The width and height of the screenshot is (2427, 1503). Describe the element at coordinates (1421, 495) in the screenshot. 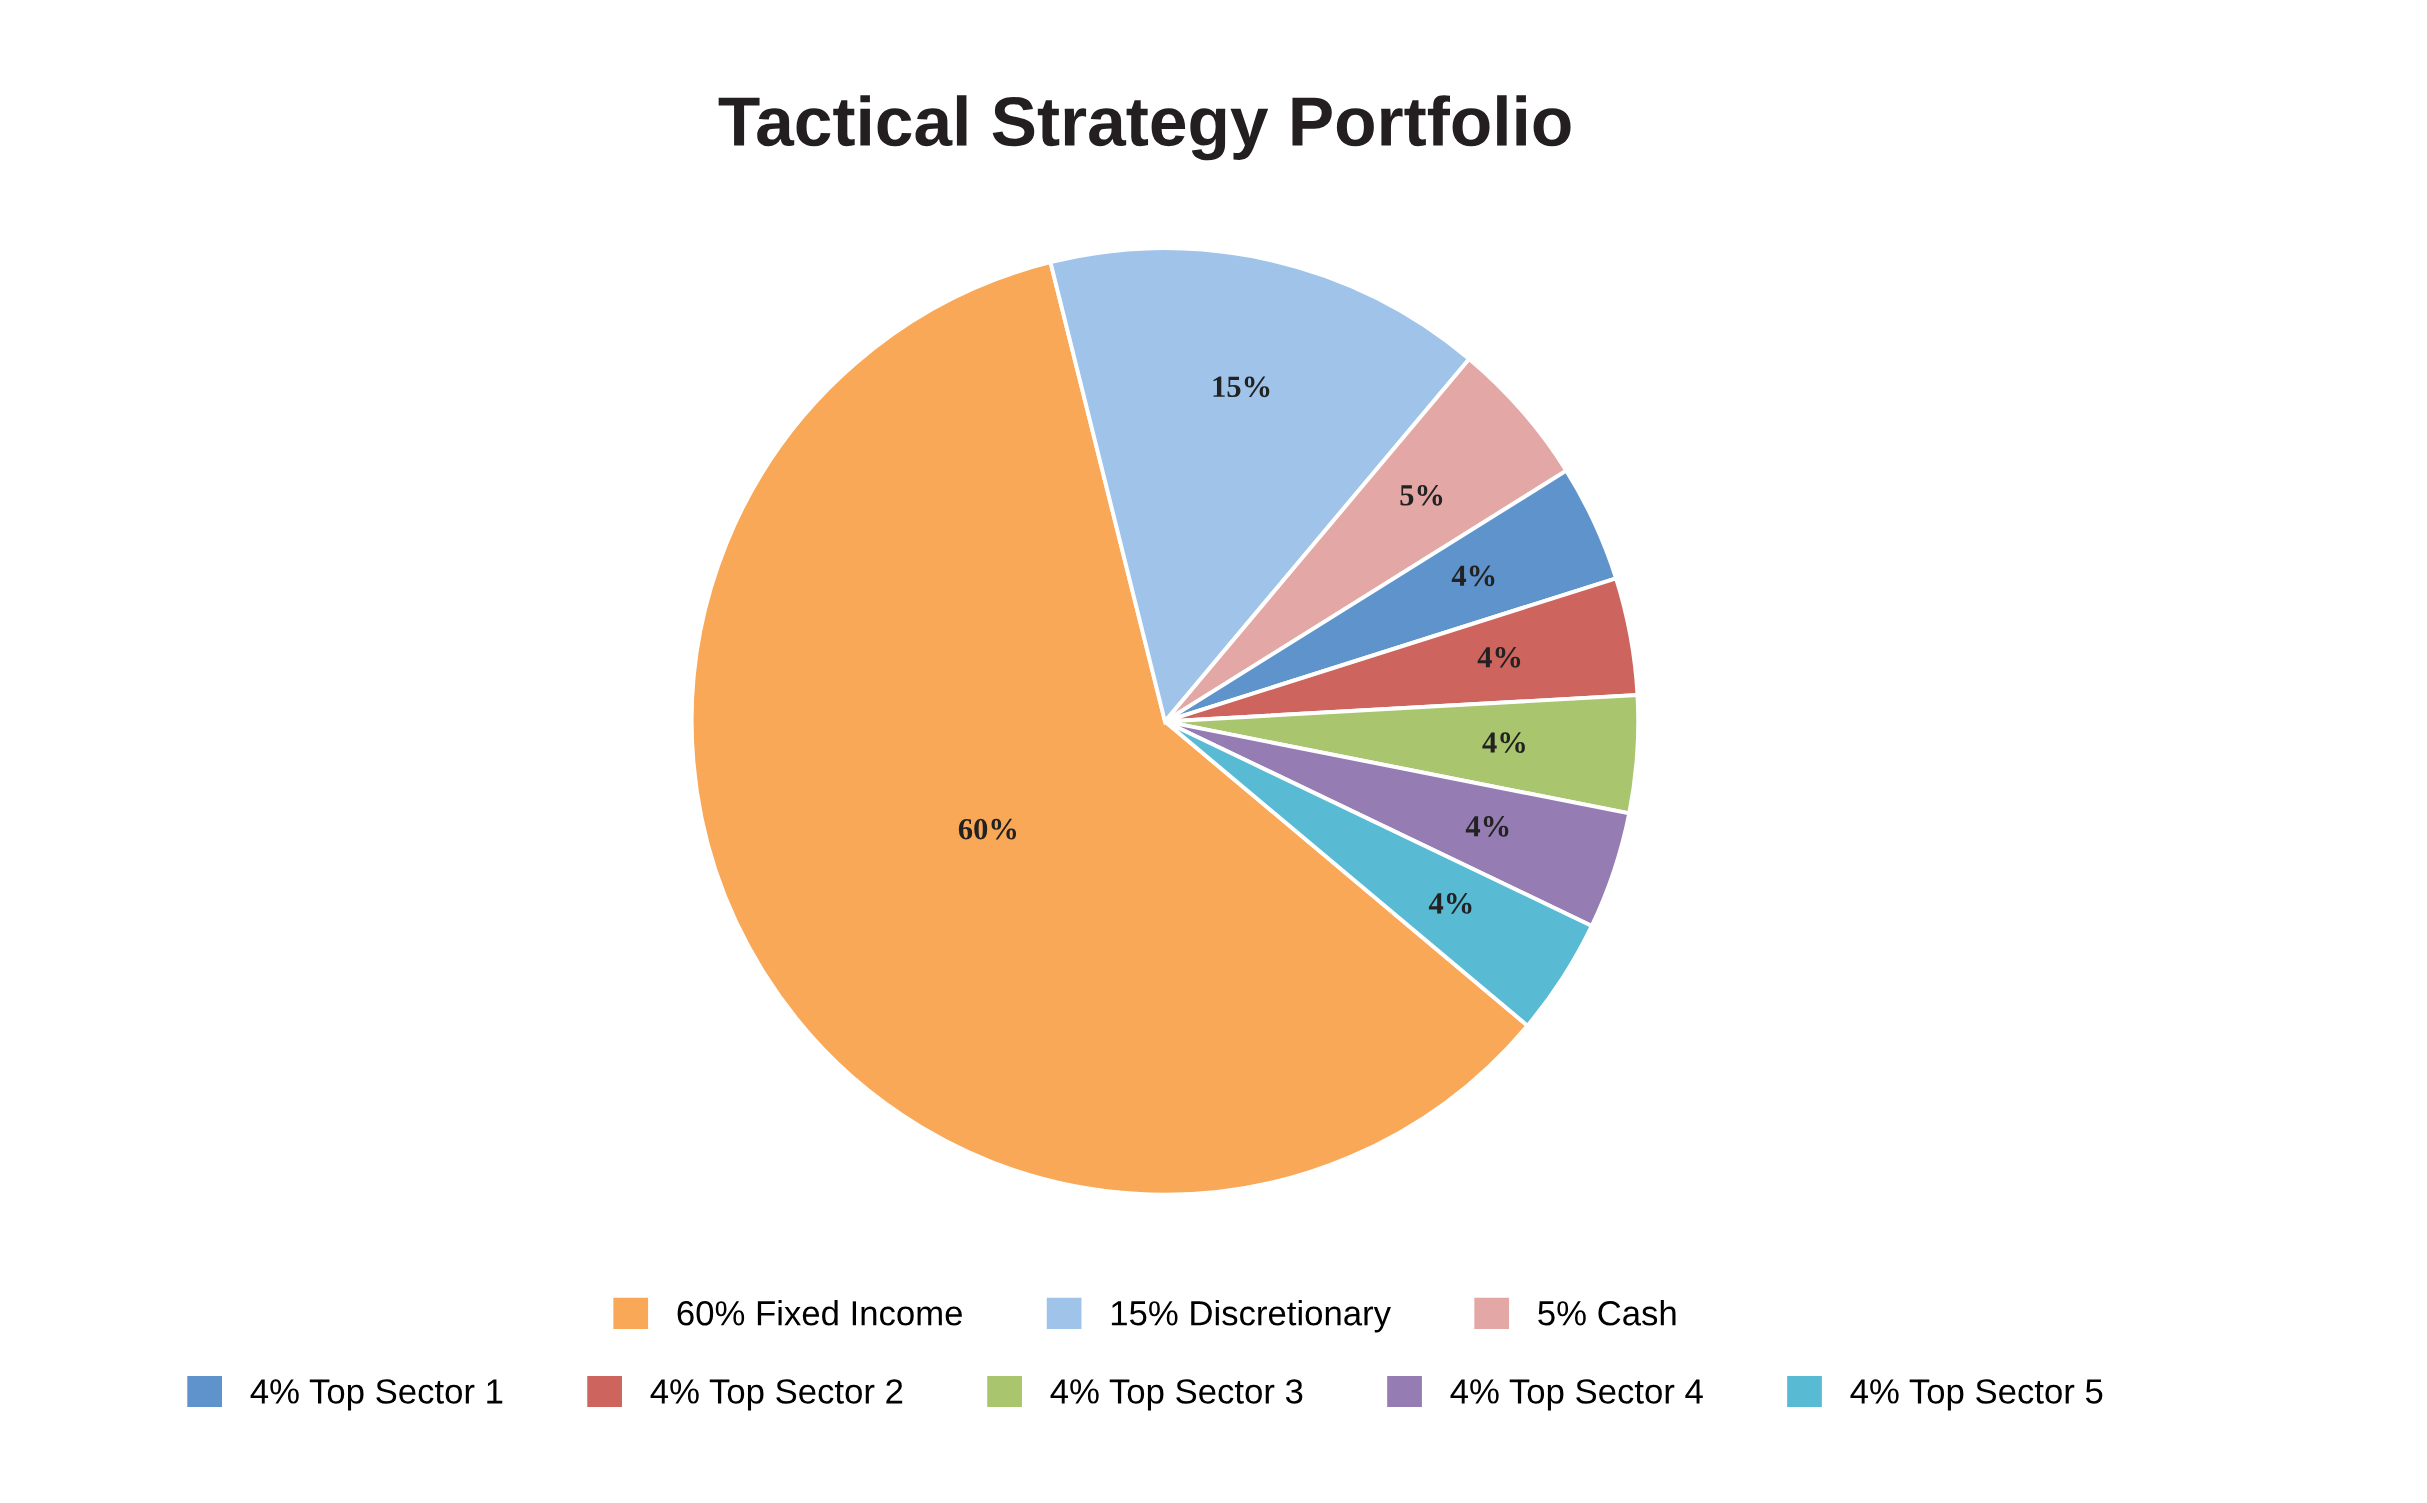

I see `data-label: 5%` at that location.